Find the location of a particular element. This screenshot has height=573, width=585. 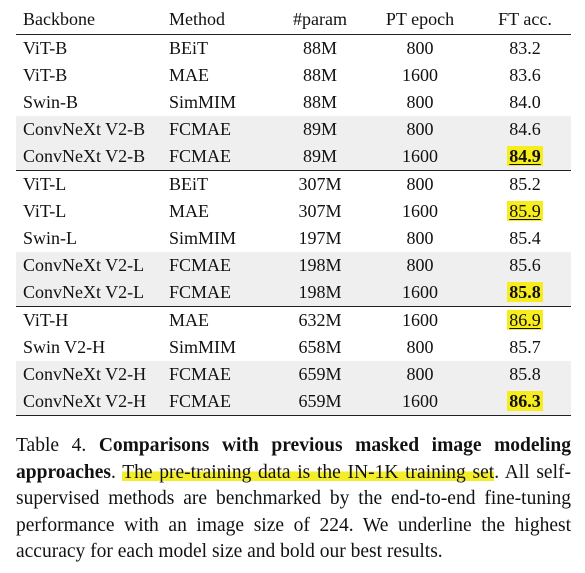

cell-backbone-text: ConvNeXt V2-B is located at coordinates (84, 156).